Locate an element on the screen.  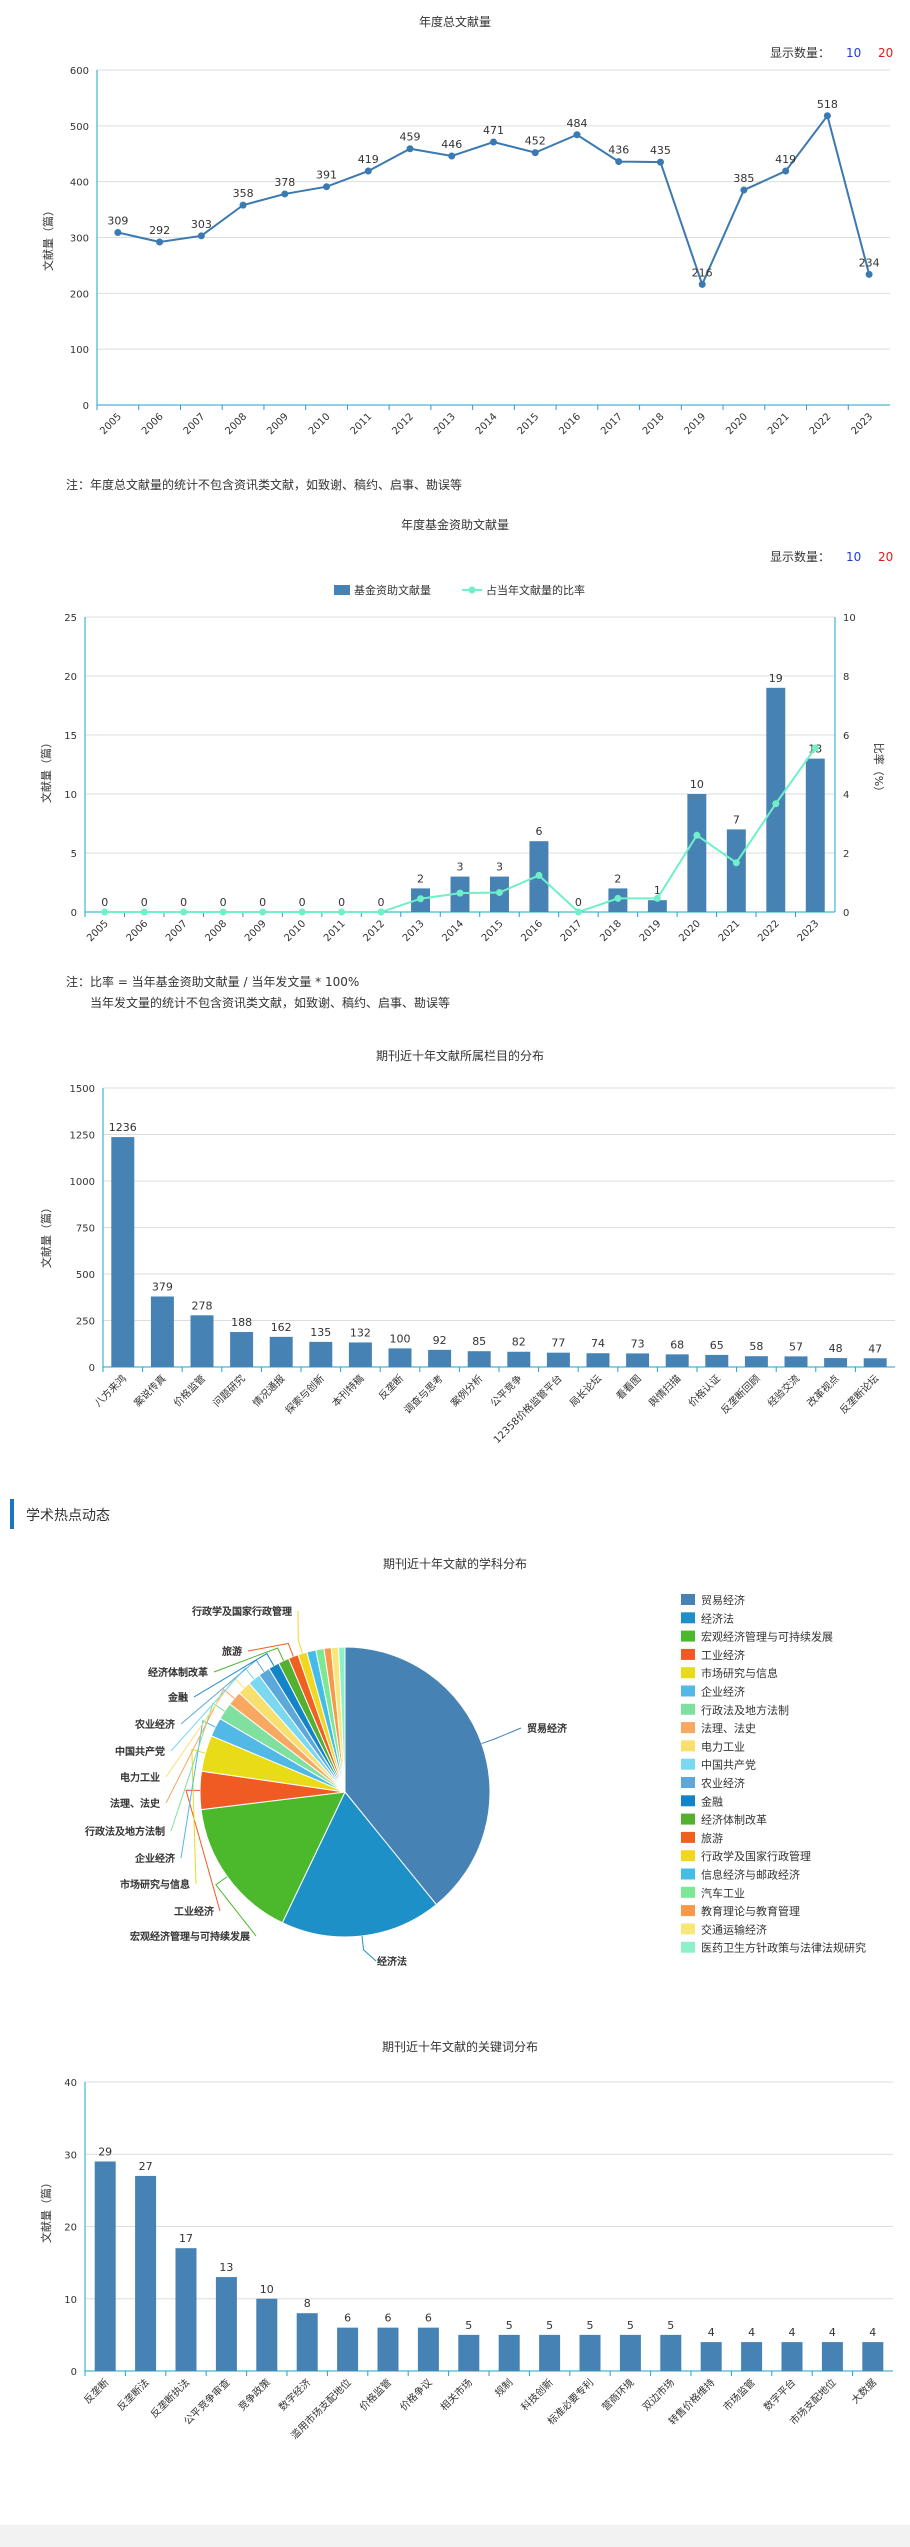
legend-label: 工业经济 is located at coordinates (723, 1655).